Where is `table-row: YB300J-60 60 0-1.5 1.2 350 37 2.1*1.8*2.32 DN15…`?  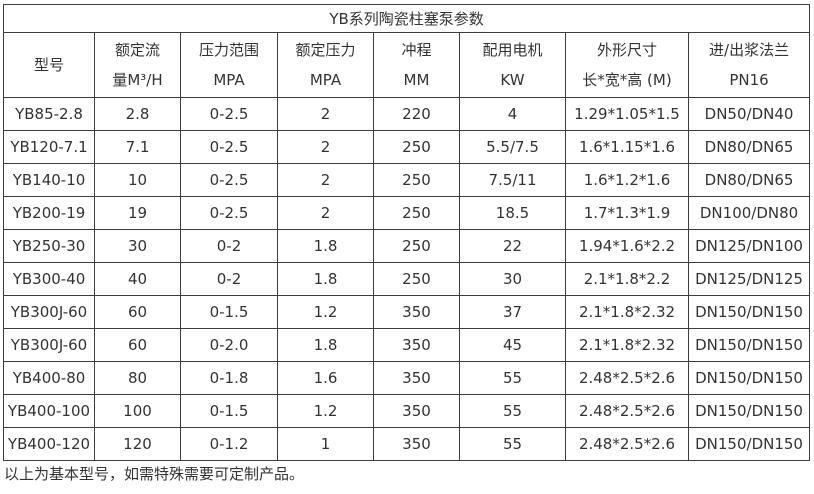
table-row: YB300J-60 60 0-1.5 1.2 350 37 2.1*1.8*2.32 DN15… is located at coordinates (407, 312).